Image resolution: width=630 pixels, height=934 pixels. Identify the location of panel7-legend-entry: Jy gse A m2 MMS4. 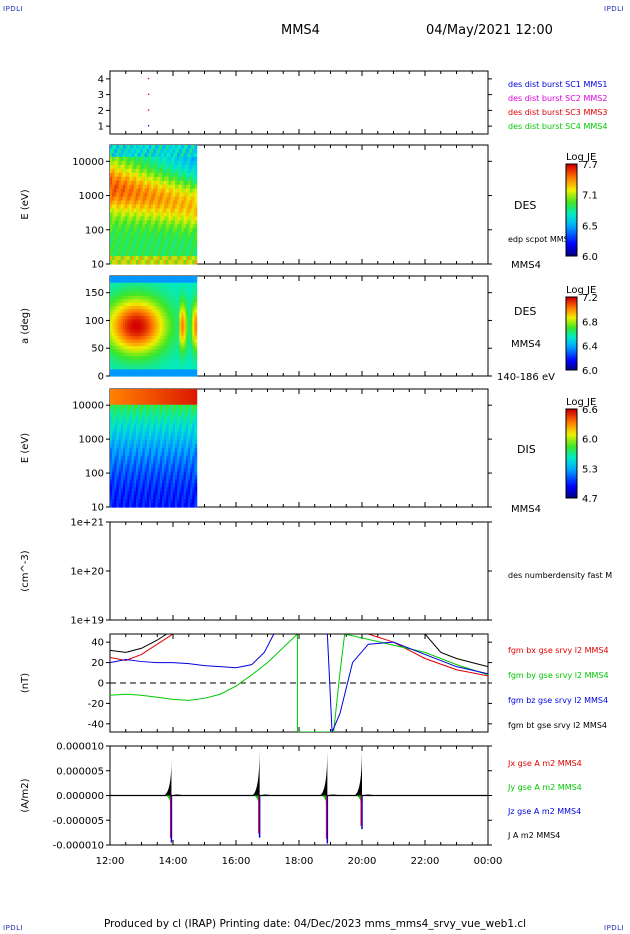
(544, 787).